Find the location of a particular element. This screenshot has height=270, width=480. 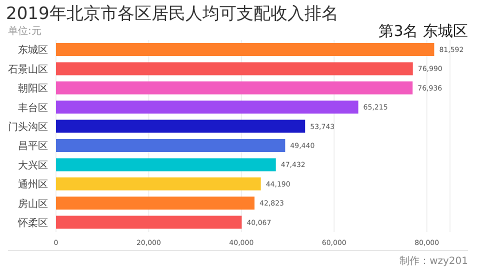

chart-title: 2019年北京市各区居民人均可支配收入排名 is located at coordinates (172, 14).